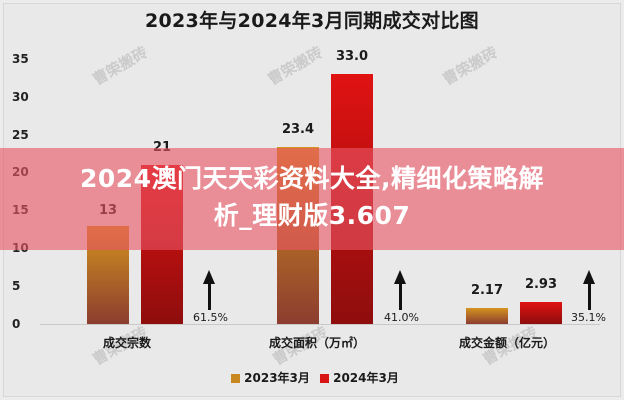 This screenshot has height=400, width=624. I want to click on category-label: 成交面积（万㎡）, so click(316, 343).